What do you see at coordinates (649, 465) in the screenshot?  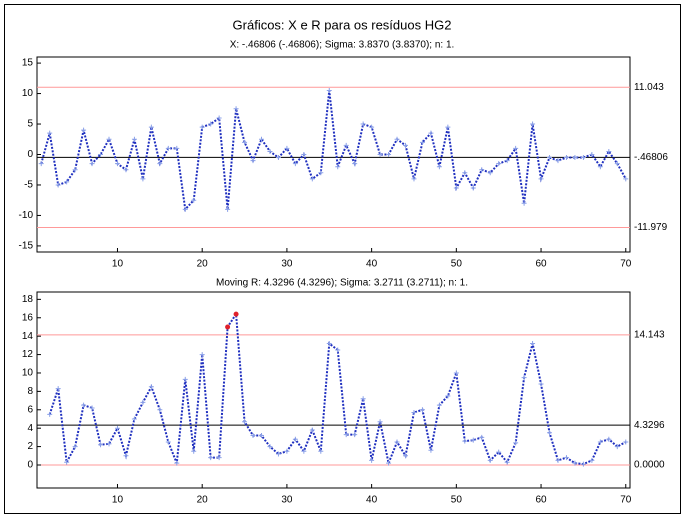 I see `control-label: 0.0000` at bounding box center [649, 465].